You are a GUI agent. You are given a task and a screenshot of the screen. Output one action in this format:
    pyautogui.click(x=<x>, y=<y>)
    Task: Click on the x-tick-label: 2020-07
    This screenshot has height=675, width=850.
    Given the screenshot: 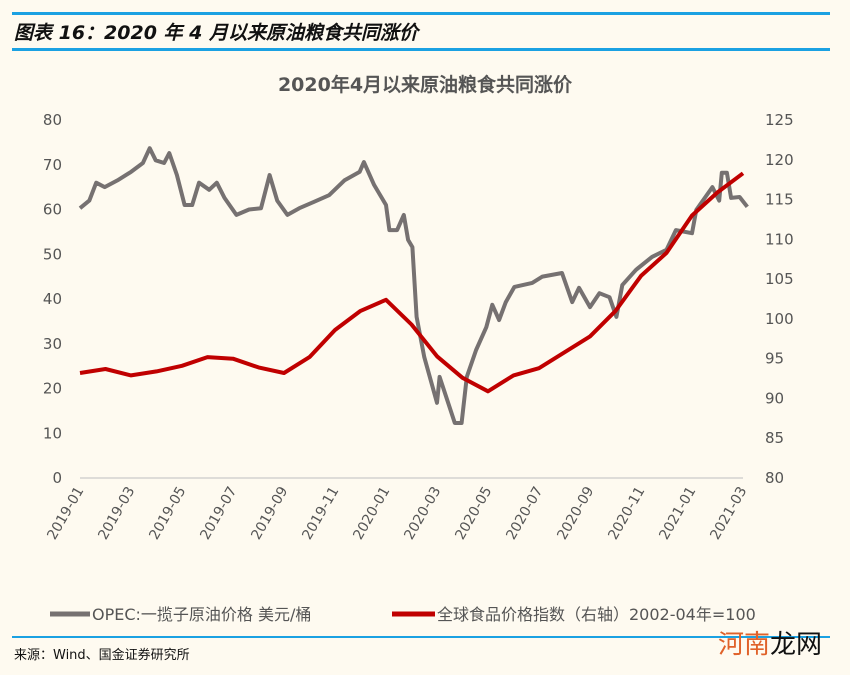 What is the action you would take?
    pyautogui.click(x=524, y=513)
    